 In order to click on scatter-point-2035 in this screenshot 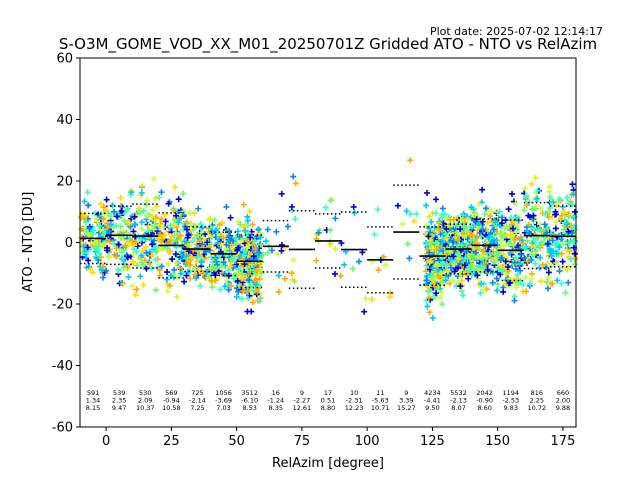, I will do `click(550, 237)`.